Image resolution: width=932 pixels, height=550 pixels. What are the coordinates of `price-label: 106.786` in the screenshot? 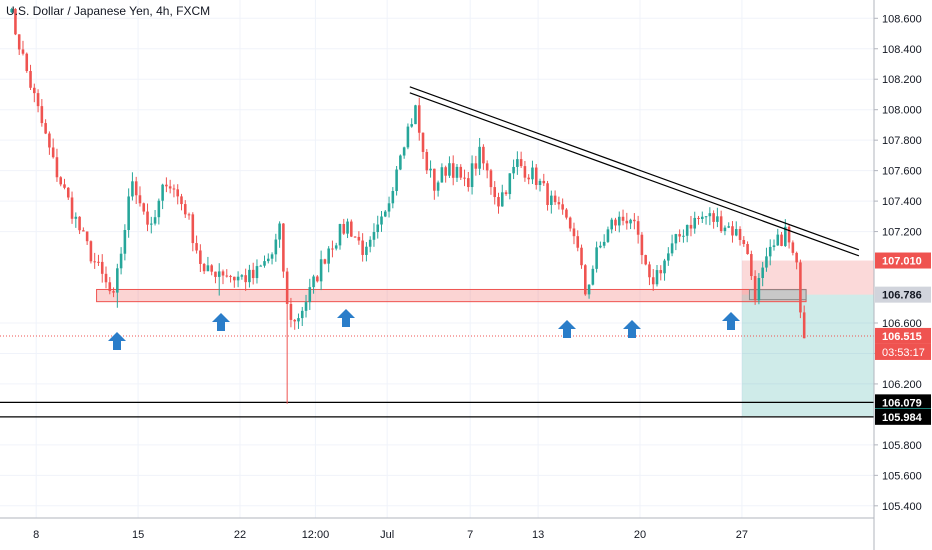 It's located at (902, 296).